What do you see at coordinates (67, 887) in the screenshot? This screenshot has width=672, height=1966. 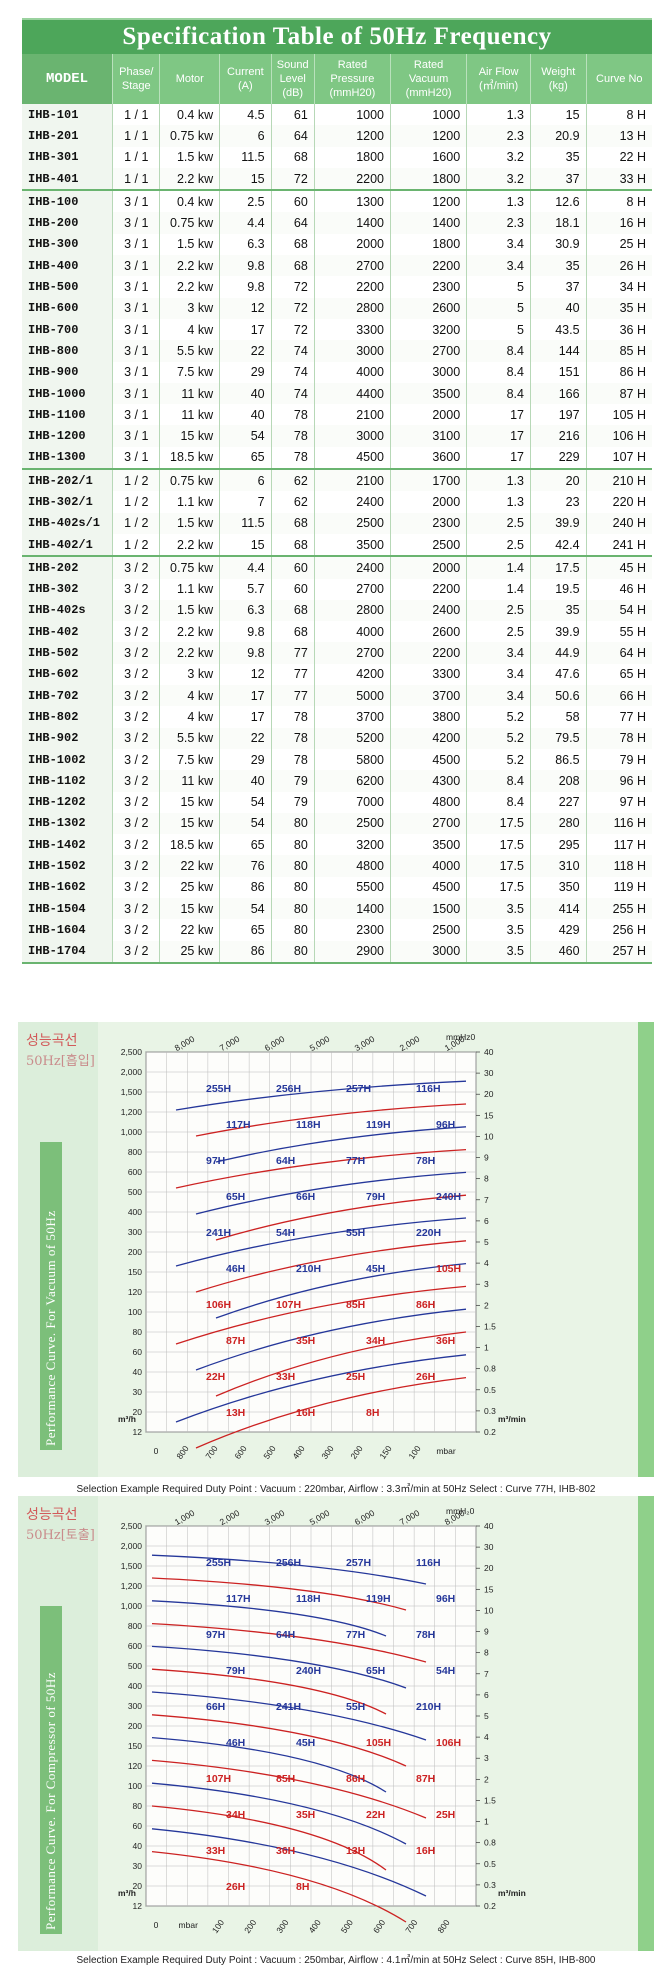 I see `model-cell: IHB-1602` at bounding box center [67, 887].